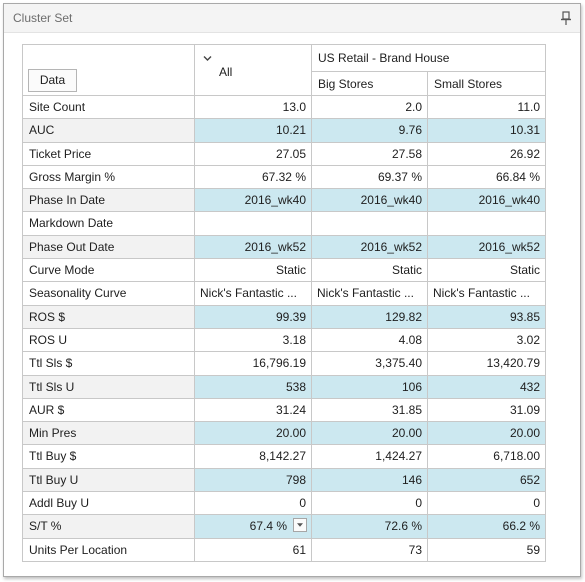 This screenshot has height=582, width=585. Describe the element at coordinates (109, 456) in the screenshot. I see `row-label: Ttl Buy $` at that location.